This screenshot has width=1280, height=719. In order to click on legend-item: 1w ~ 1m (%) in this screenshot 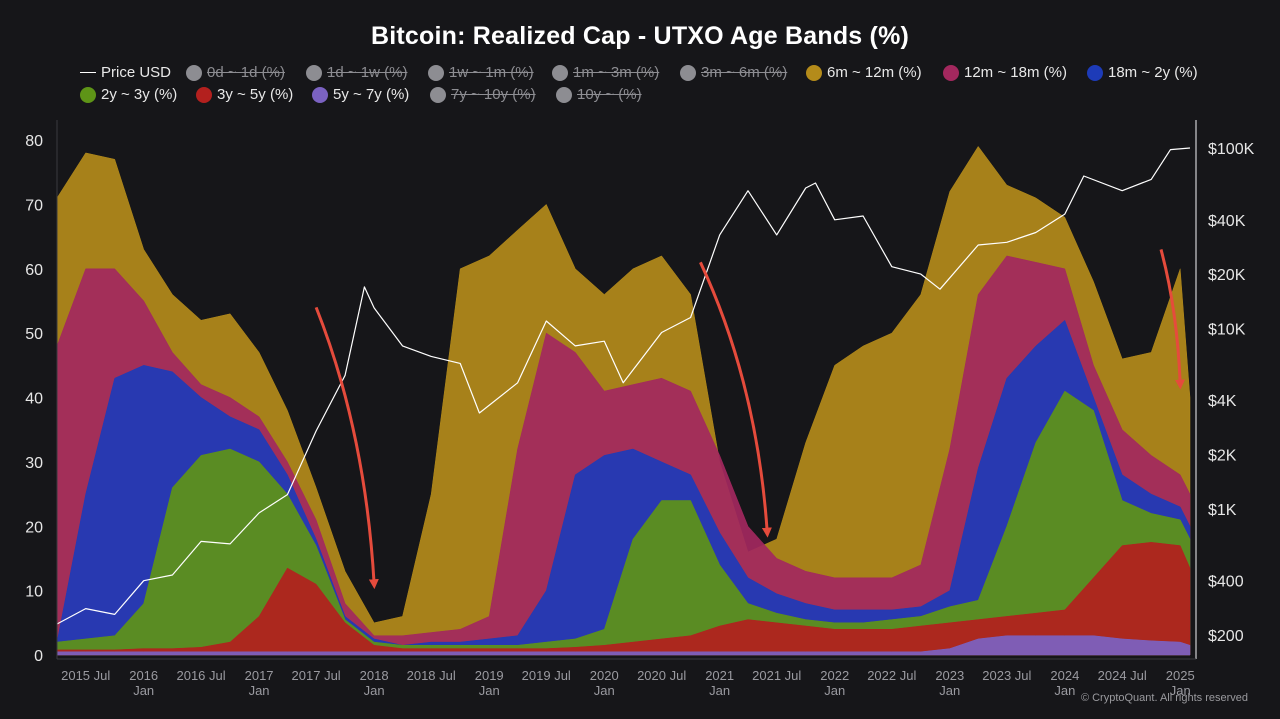, I will do `click(481, 72)`.